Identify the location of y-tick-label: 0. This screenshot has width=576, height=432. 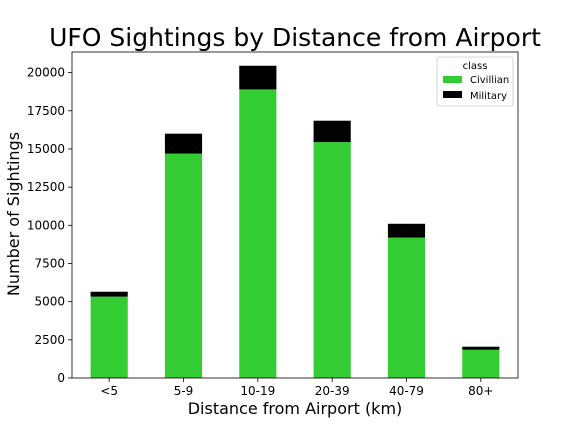
(61, 378).